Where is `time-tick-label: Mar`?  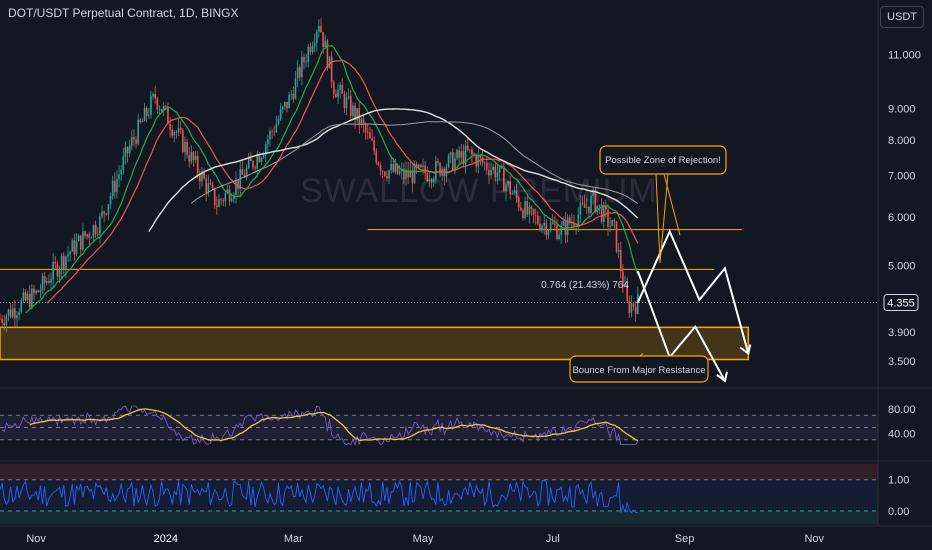
time-tick-label: Mar is located at coordinates (293, 539).